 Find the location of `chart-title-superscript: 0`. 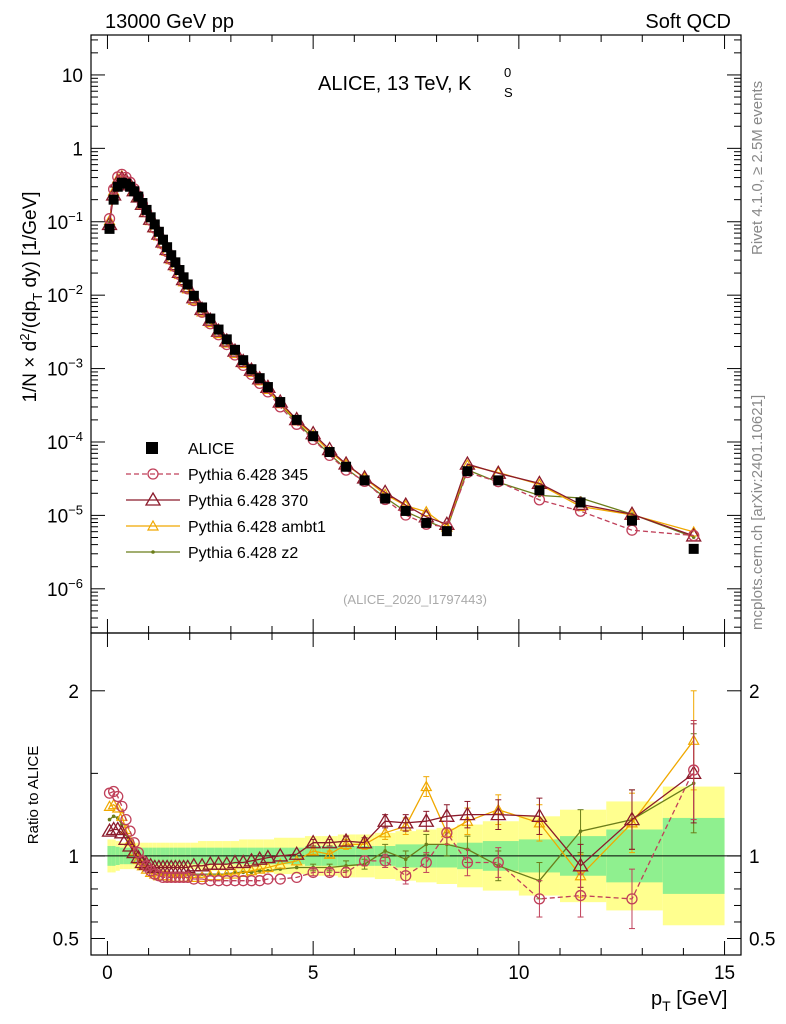

chart-title-superscript: 0 is located at coordinates (507, 72).